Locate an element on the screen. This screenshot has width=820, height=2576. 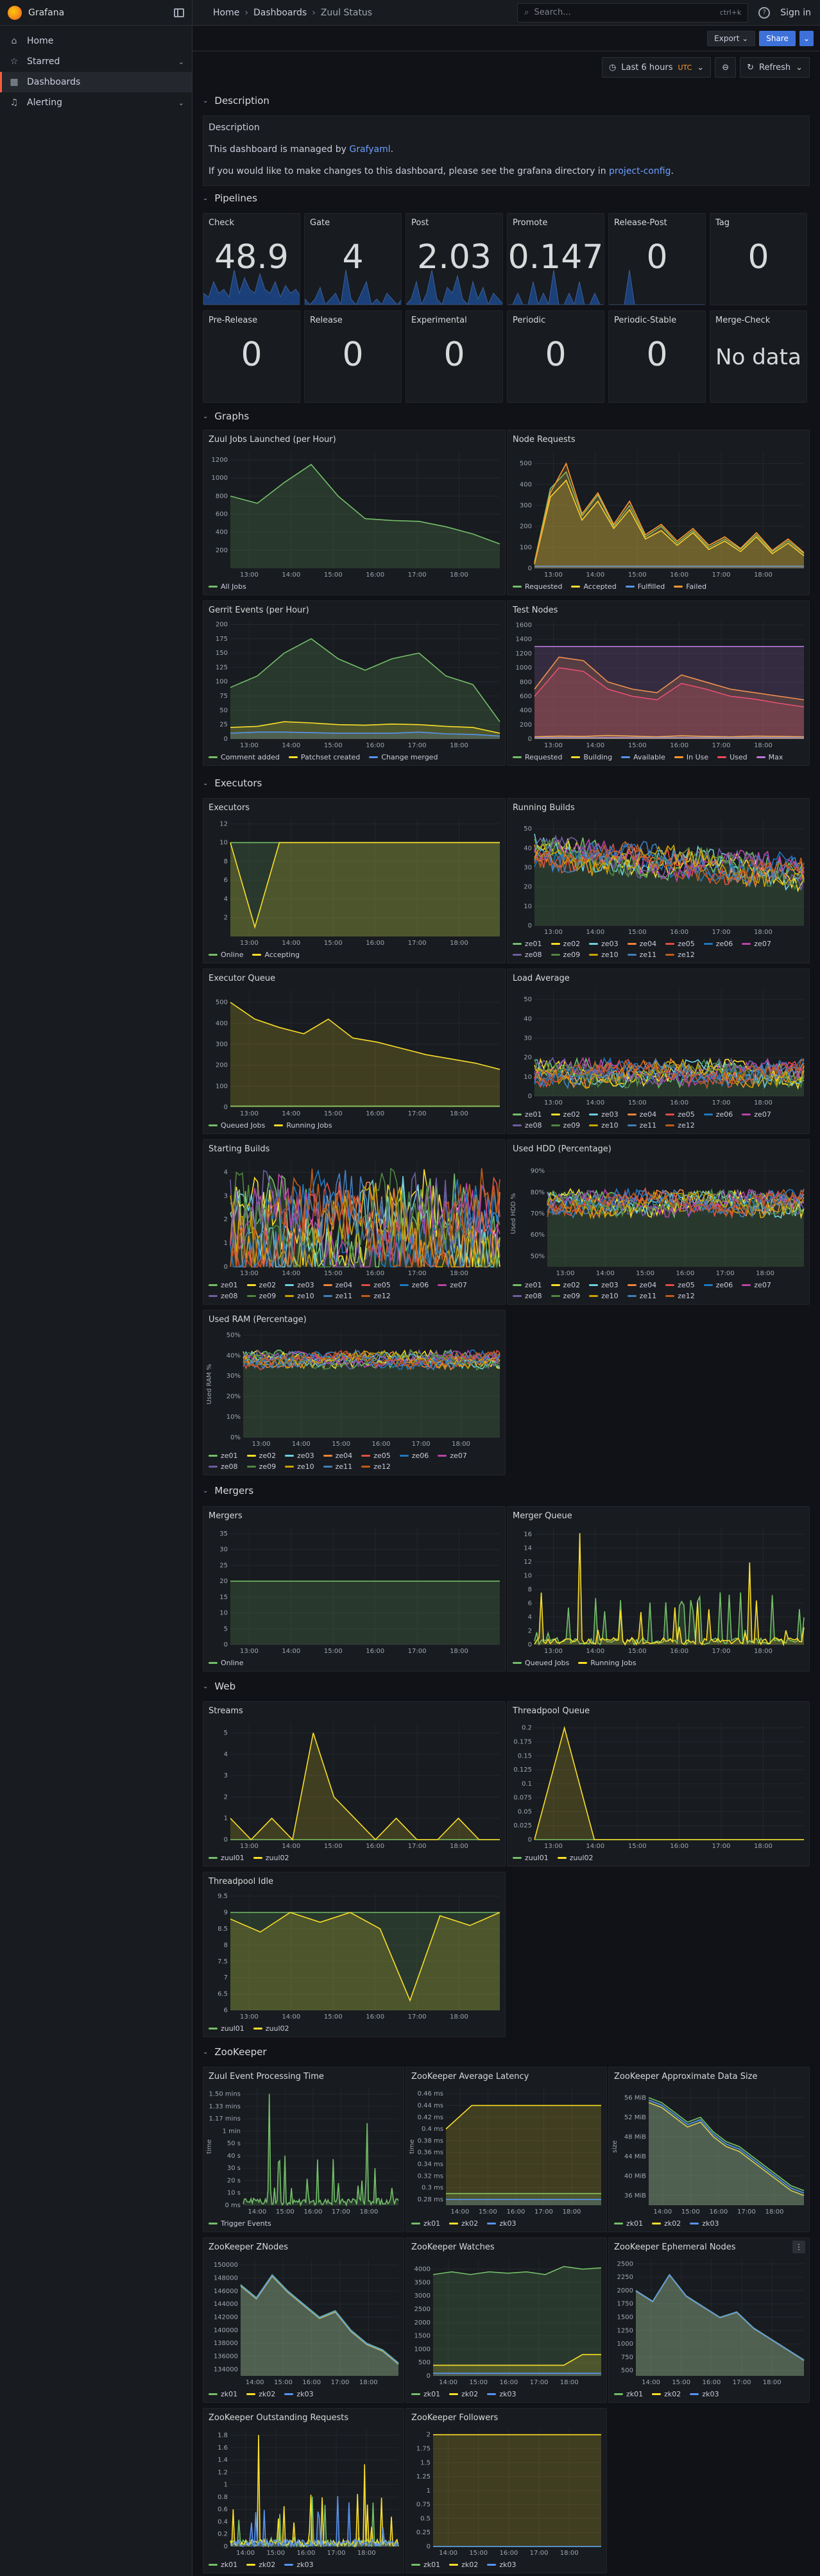
stat-panel-merge-check: Merge-Check No data is located at coordinates (759, 356).